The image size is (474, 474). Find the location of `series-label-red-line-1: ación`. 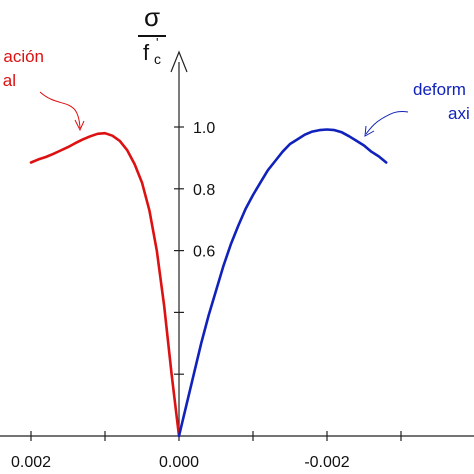

series-label-red-line-1: ación is located at coordinates (23, 56).